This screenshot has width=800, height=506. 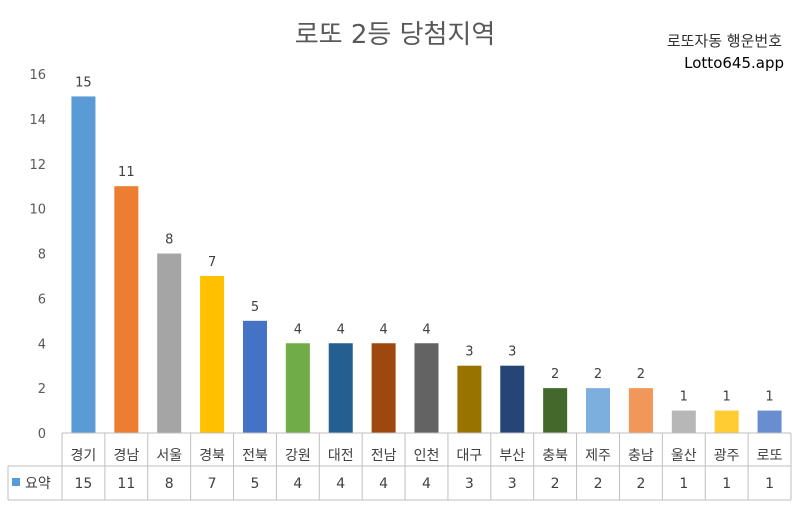 I want to click on category-label: 대전, so click(x=341, y=456).